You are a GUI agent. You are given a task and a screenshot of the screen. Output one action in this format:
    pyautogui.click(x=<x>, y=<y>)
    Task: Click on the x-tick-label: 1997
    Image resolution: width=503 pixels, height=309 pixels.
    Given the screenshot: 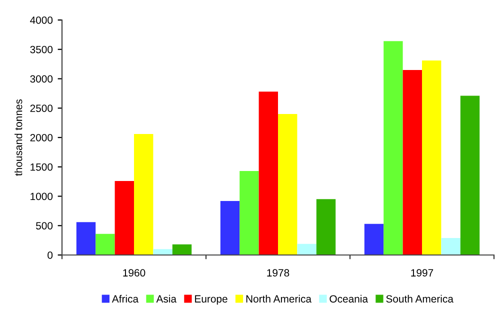 What is the action you would take?
    pyautogui.click(x=422, y=273)
    